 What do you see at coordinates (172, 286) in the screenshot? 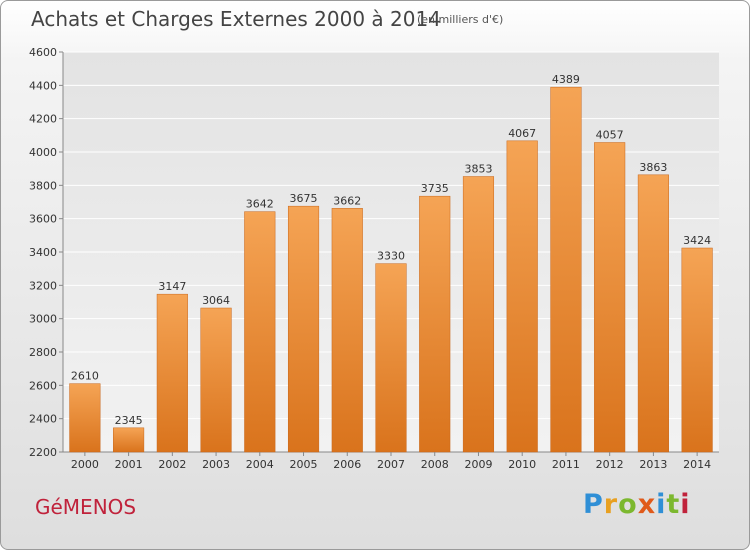
I see `bar-value-label: 3147` at bounding box center [172, 286].